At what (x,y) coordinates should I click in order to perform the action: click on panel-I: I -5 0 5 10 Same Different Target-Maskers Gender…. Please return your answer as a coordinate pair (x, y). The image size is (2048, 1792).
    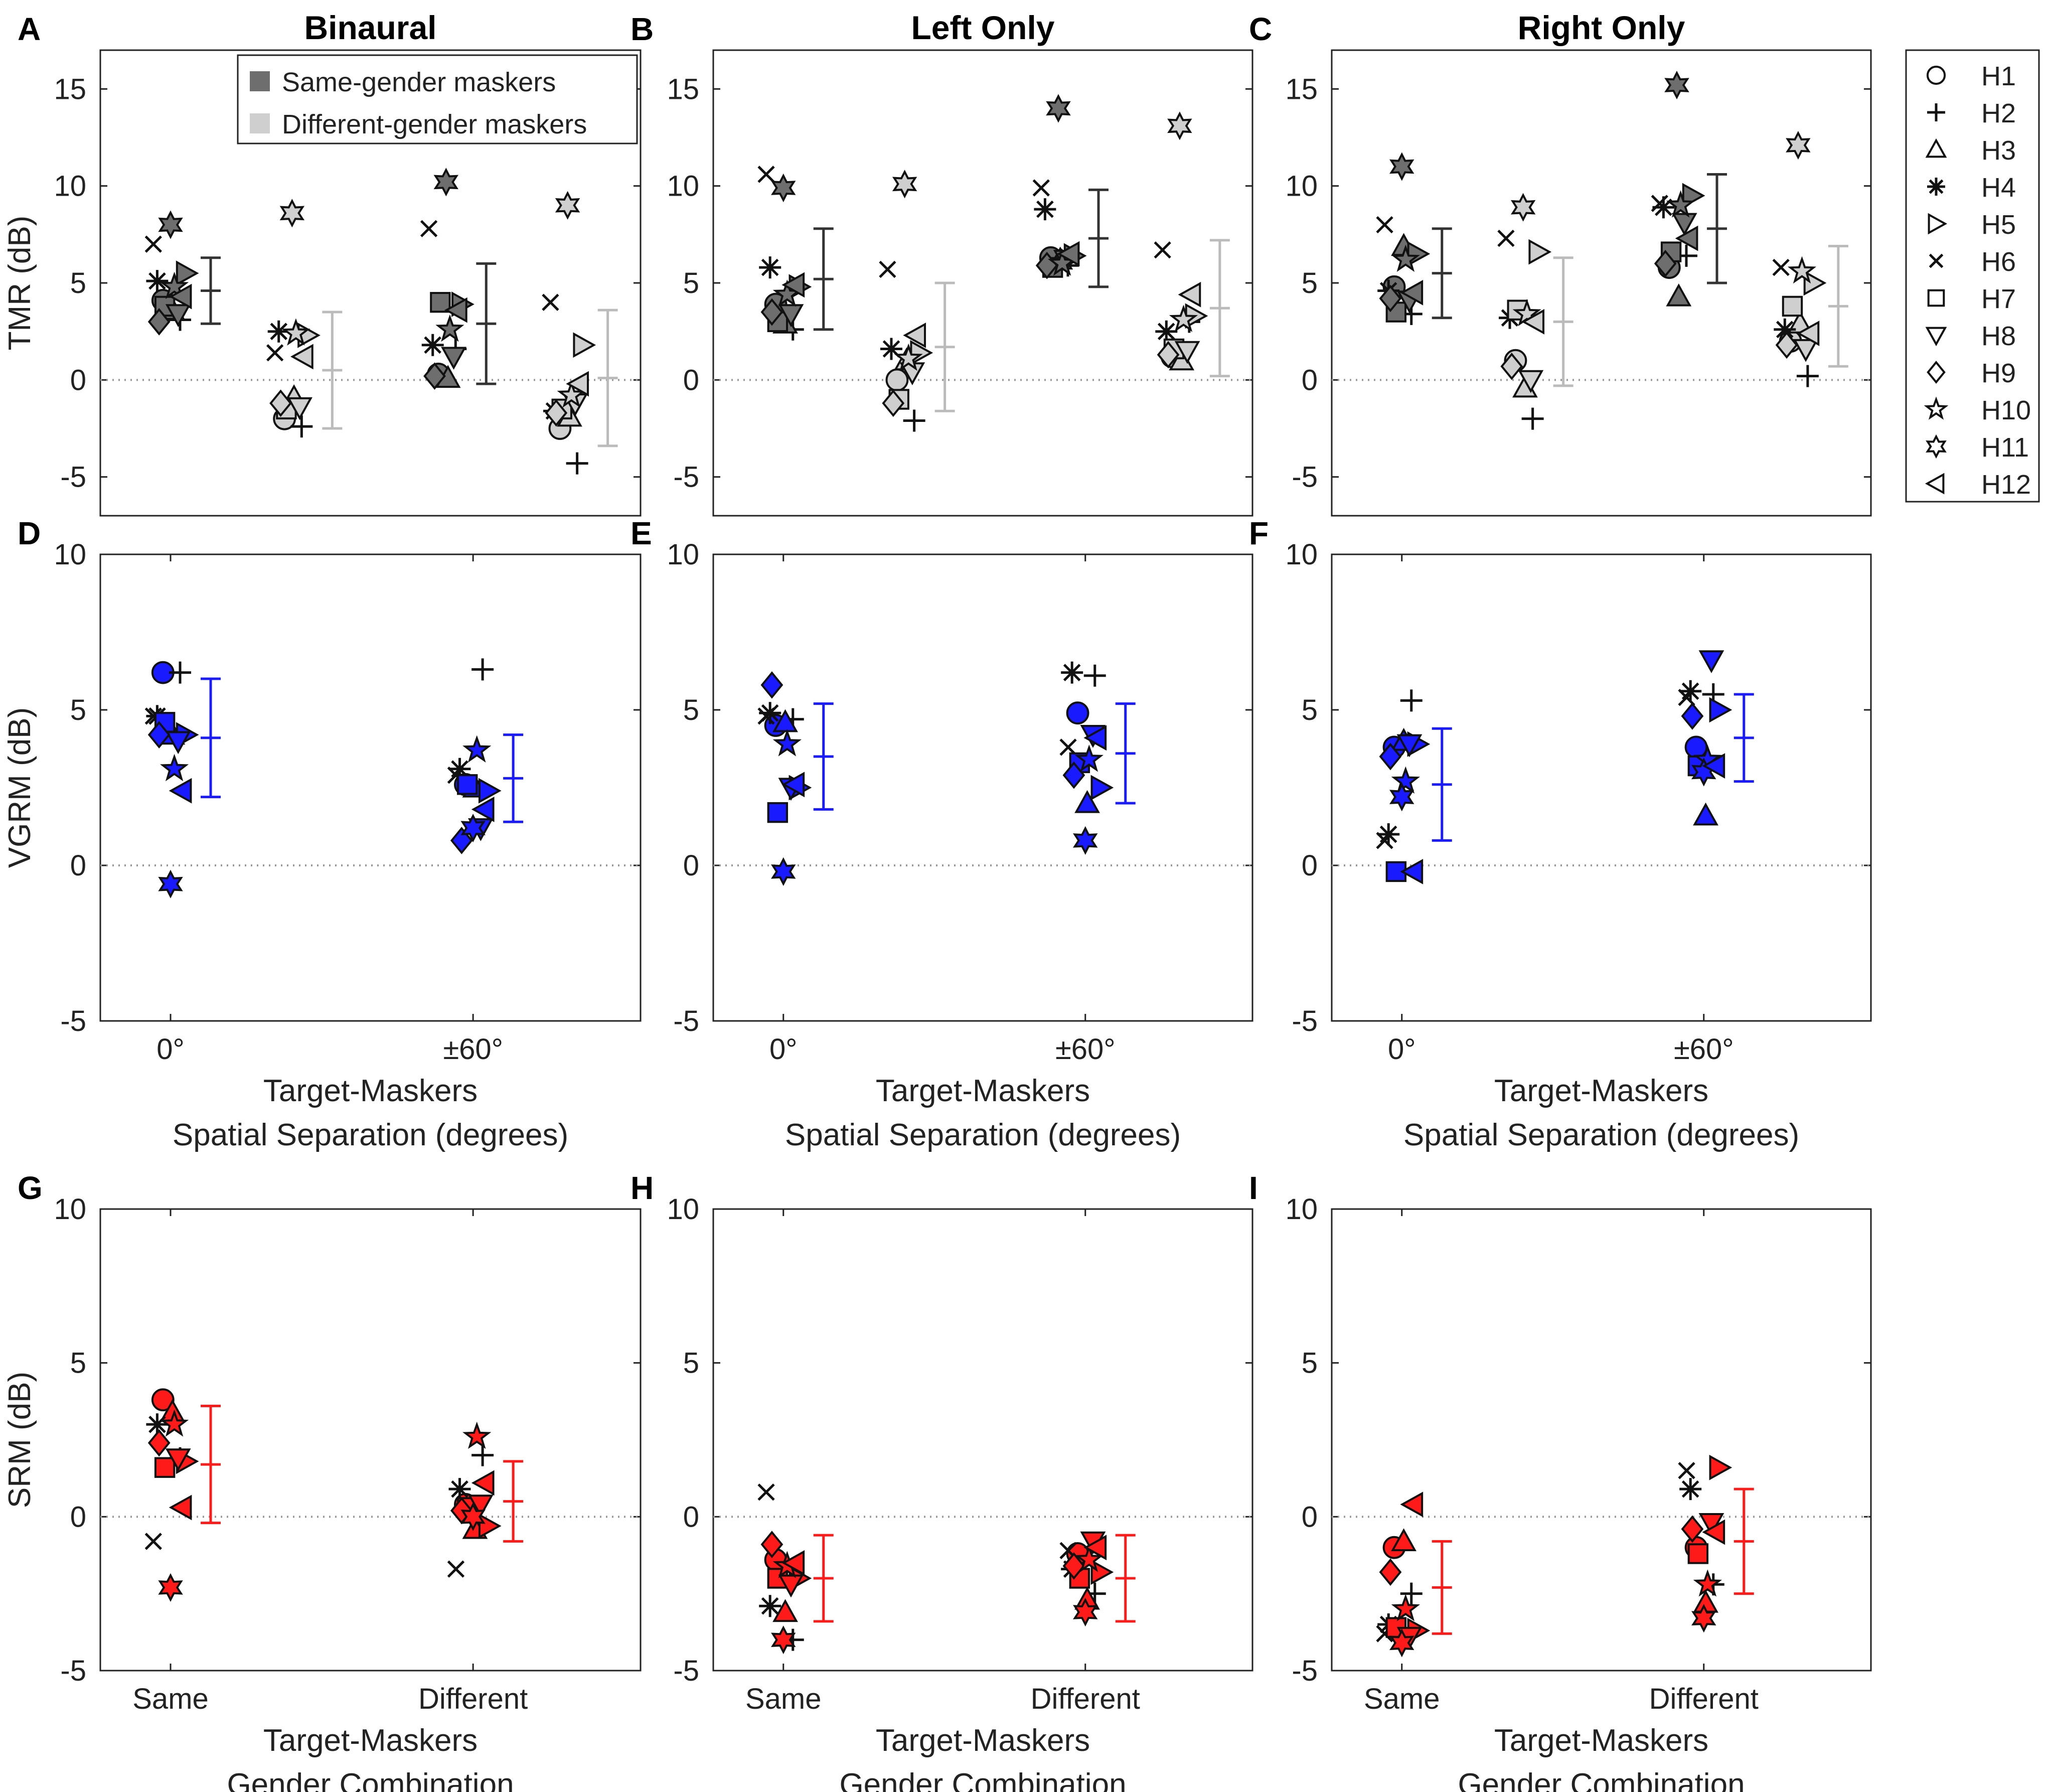
    Looking at the image, I should click on (1560, 1481).